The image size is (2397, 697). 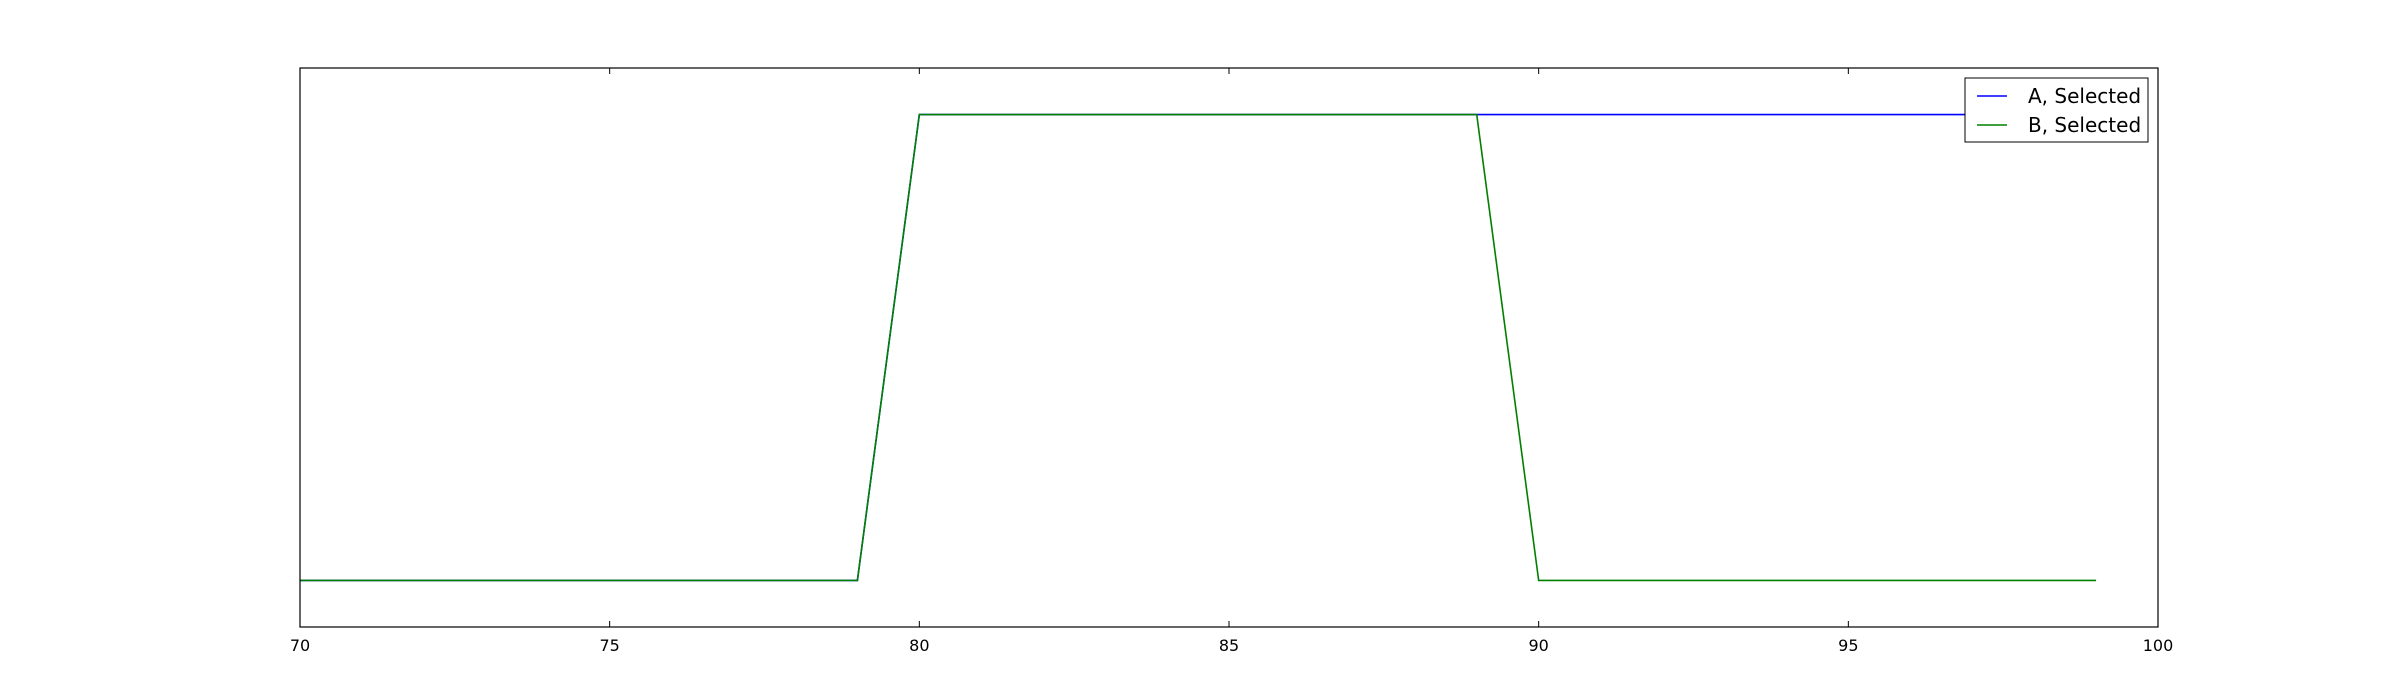 I want to click on x-tick-label: 75, so click(x=609, y=645).